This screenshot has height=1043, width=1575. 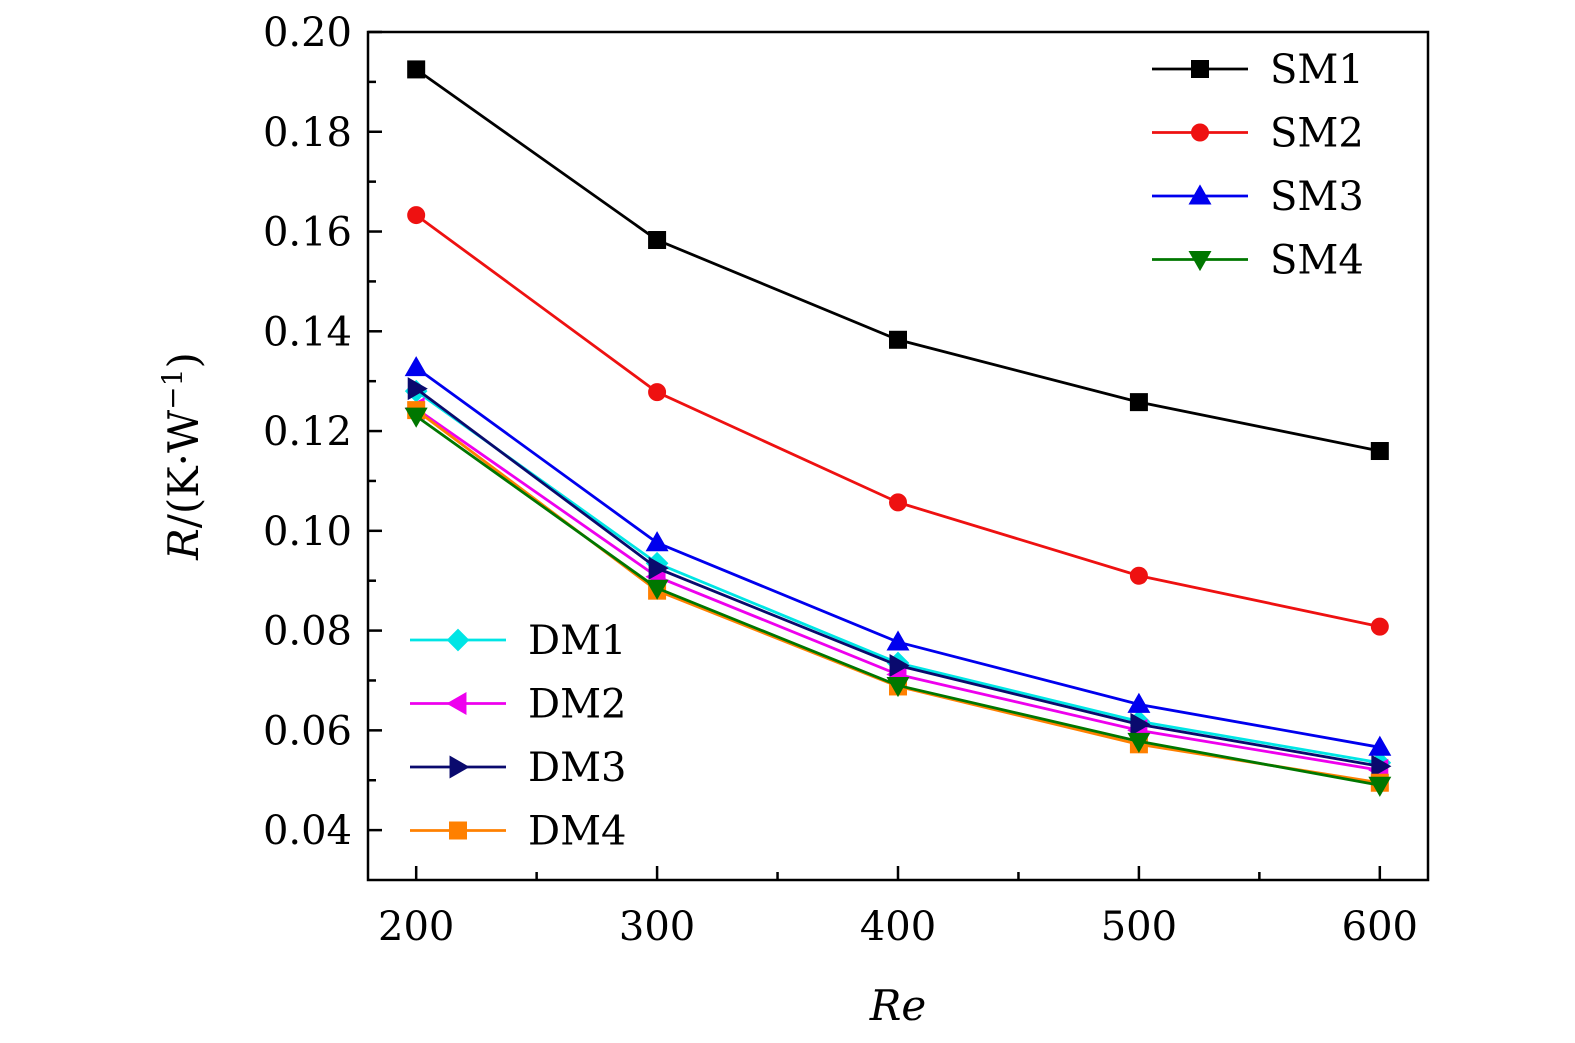 I want to click on y-axis-title-close: ), so click(x=183, y=360).